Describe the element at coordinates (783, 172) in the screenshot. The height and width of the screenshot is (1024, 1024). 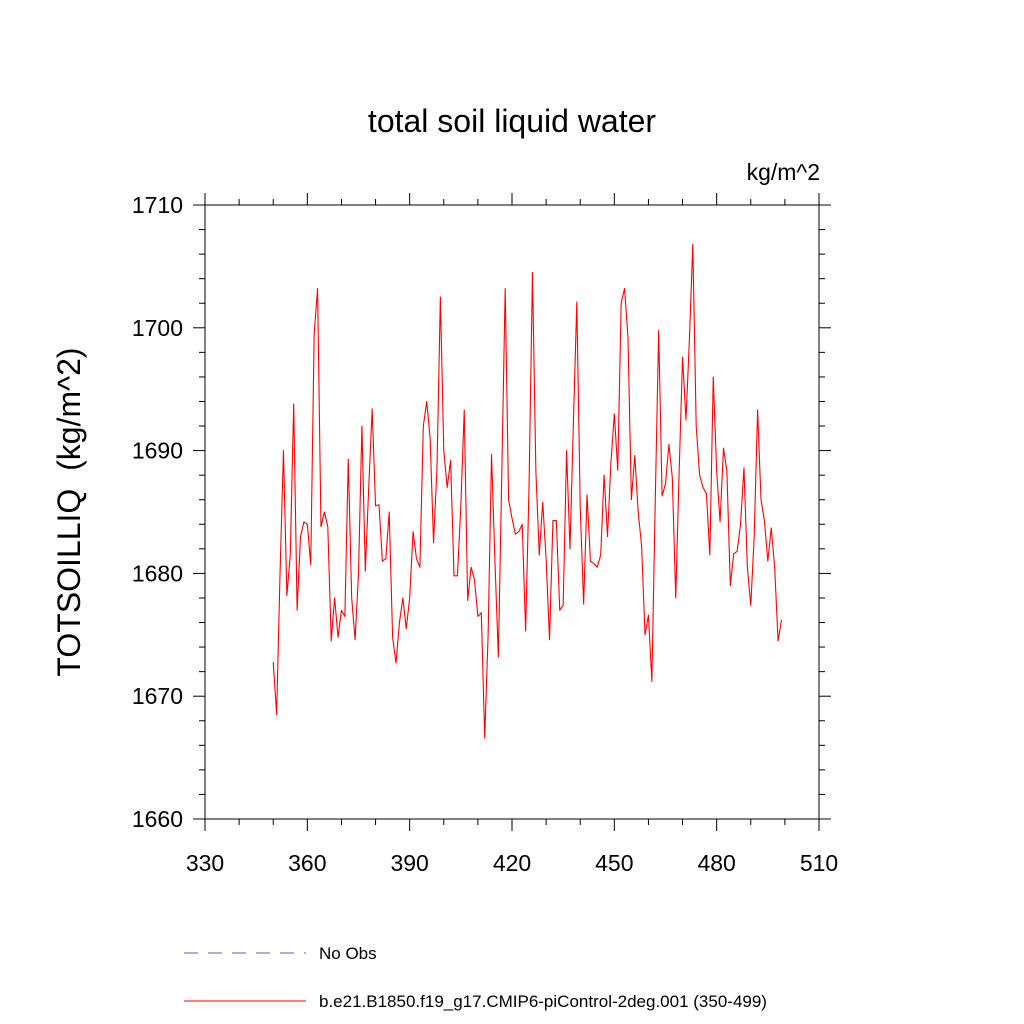
I see `units-label: kg/m^2` at that location.